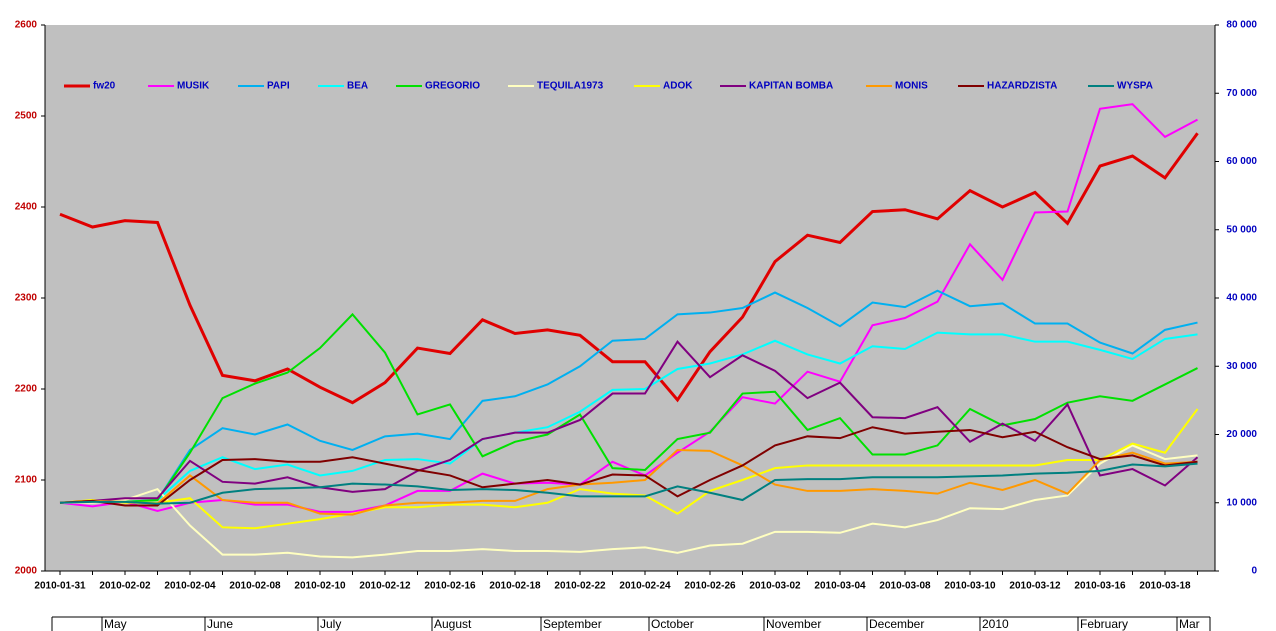 This screenshot has height=631, width=1276. What do you see at coordinates (26, 298) in the screenshot?
I see `y-tick-label: 2300` at bounding box center [26, 298].